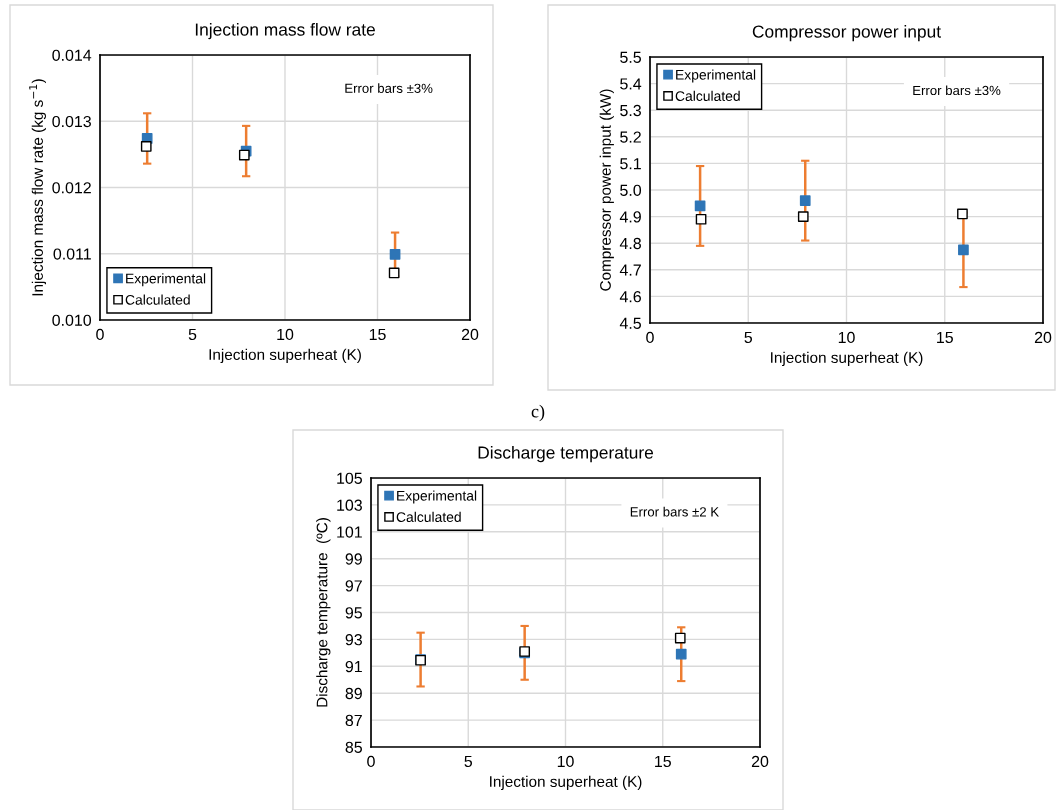  What do you see at coordinates (285, 31) in the screenshot?
I see `chart-title: Injection mass flow rate` at bounding box center [285, 31].